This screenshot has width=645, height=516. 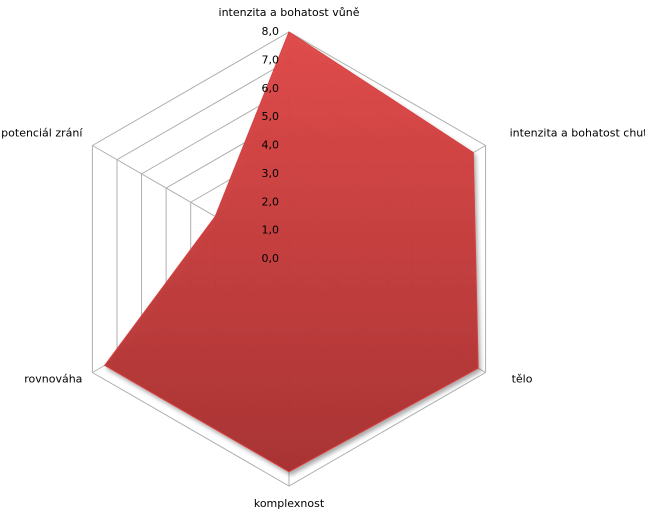 I want to click on axis-label: tělo, so click(x=522, y=379).